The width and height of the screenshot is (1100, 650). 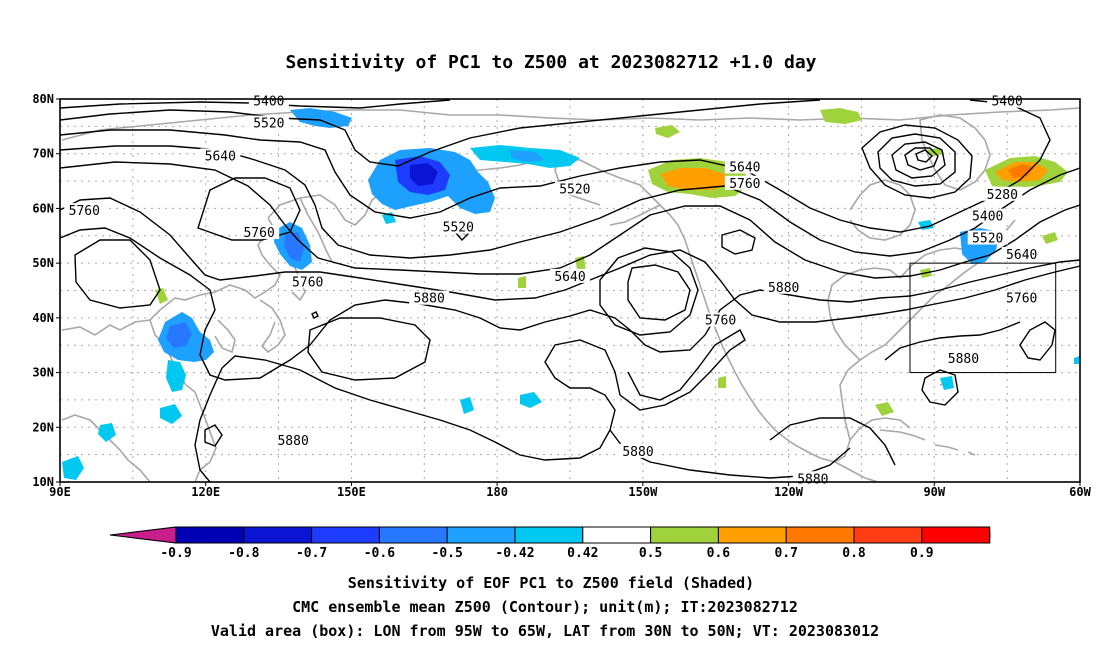 I want to click on colorbar-label: 0.9, so click(x=921, y=553).